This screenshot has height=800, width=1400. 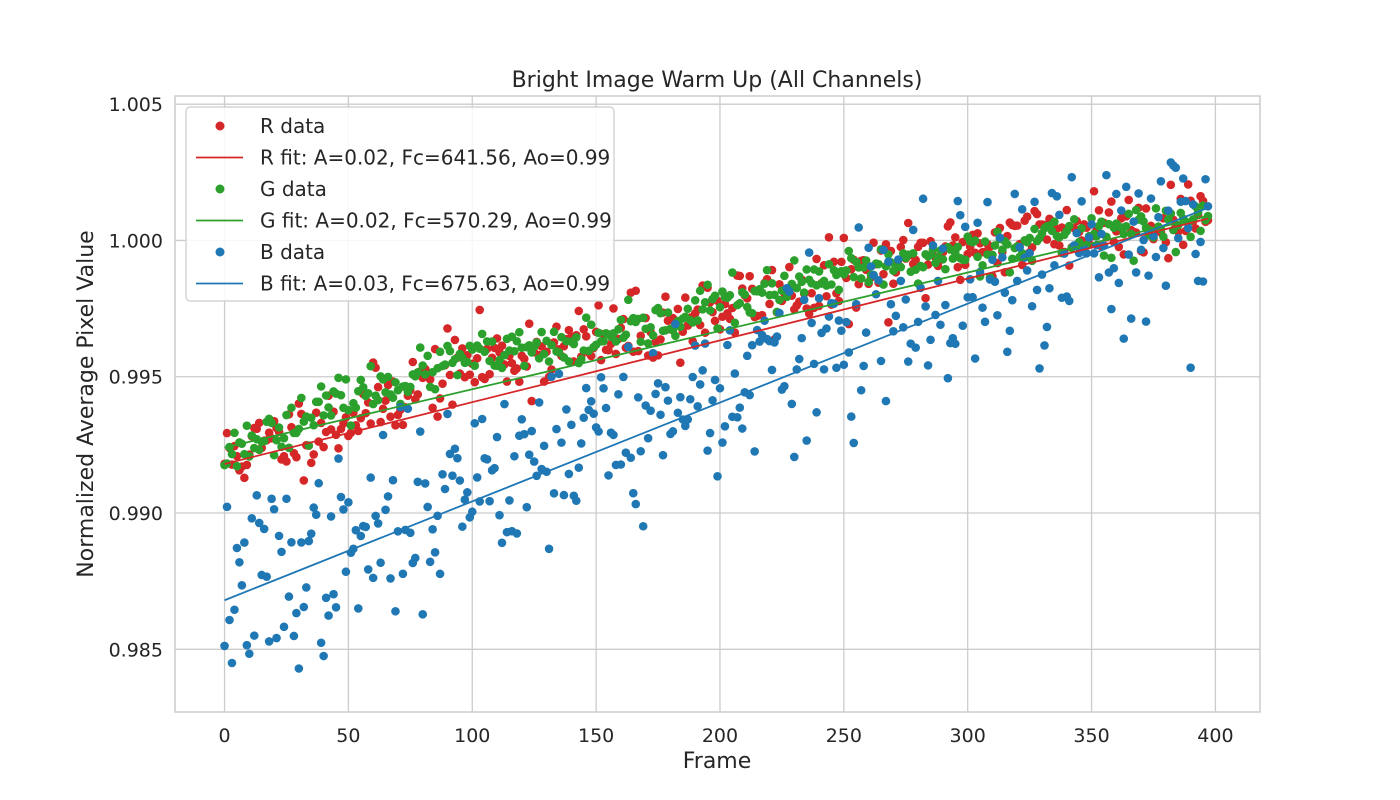 What do you see at coordinates (224, 736) in the screenshot?
I see `x-tick-label: 0` at bounding box center [224, 736].